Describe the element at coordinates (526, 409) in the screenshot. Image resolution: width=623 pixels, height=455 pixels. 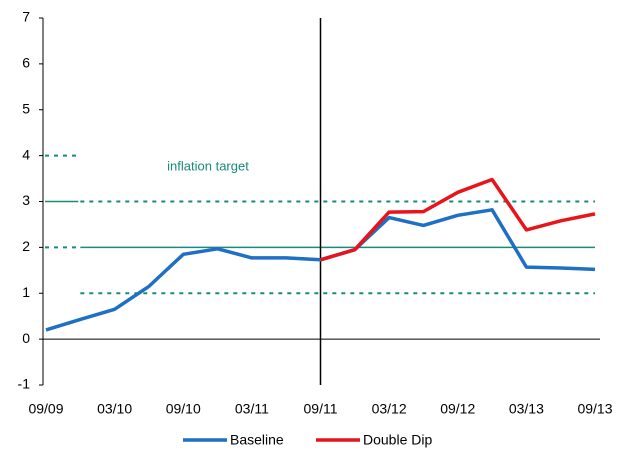
I see `x-tick-label: 03/13` at that location.